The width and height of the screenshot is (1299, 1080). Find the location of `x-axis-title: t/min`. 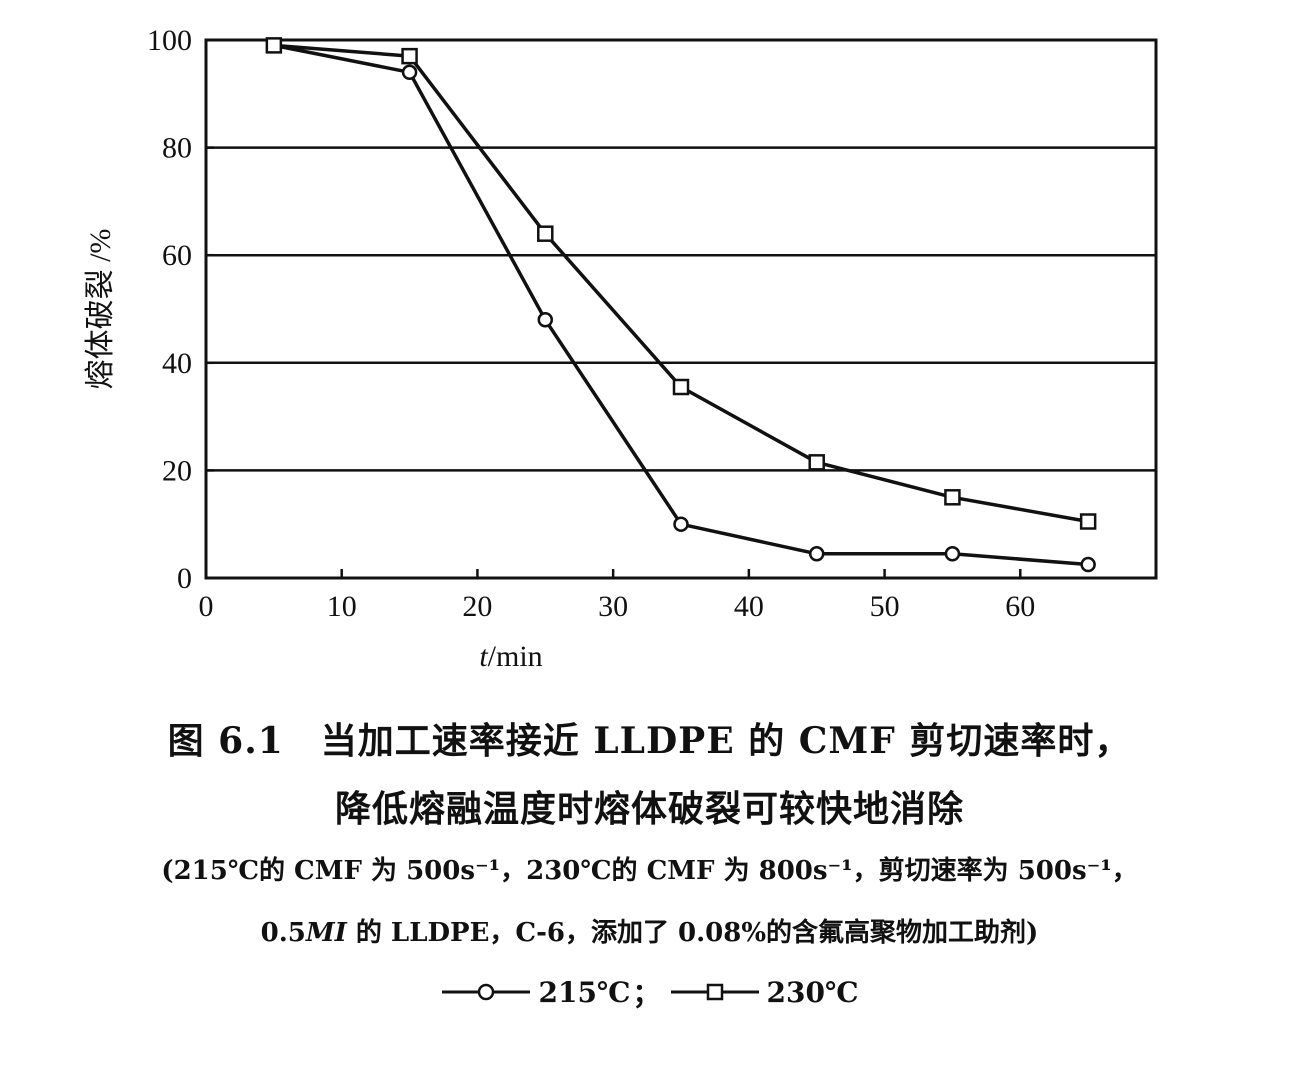

x-axis-title: t/min is located at coordinates (510, 656).